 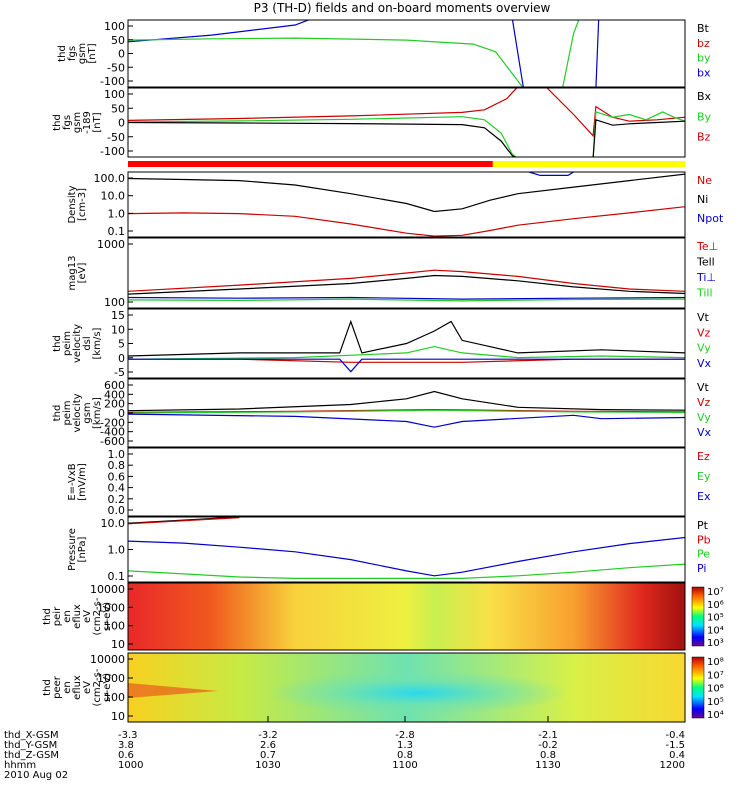 I want to click on y-axis-label: Density, so click(x=72, y=204).